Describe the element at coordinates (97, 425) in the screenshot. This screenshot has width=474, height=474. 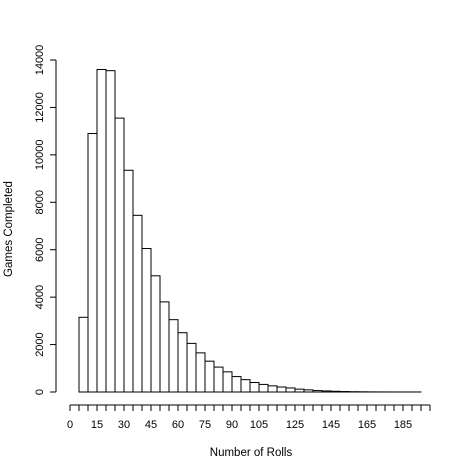
I see `x-tick-label: 15` at that location.